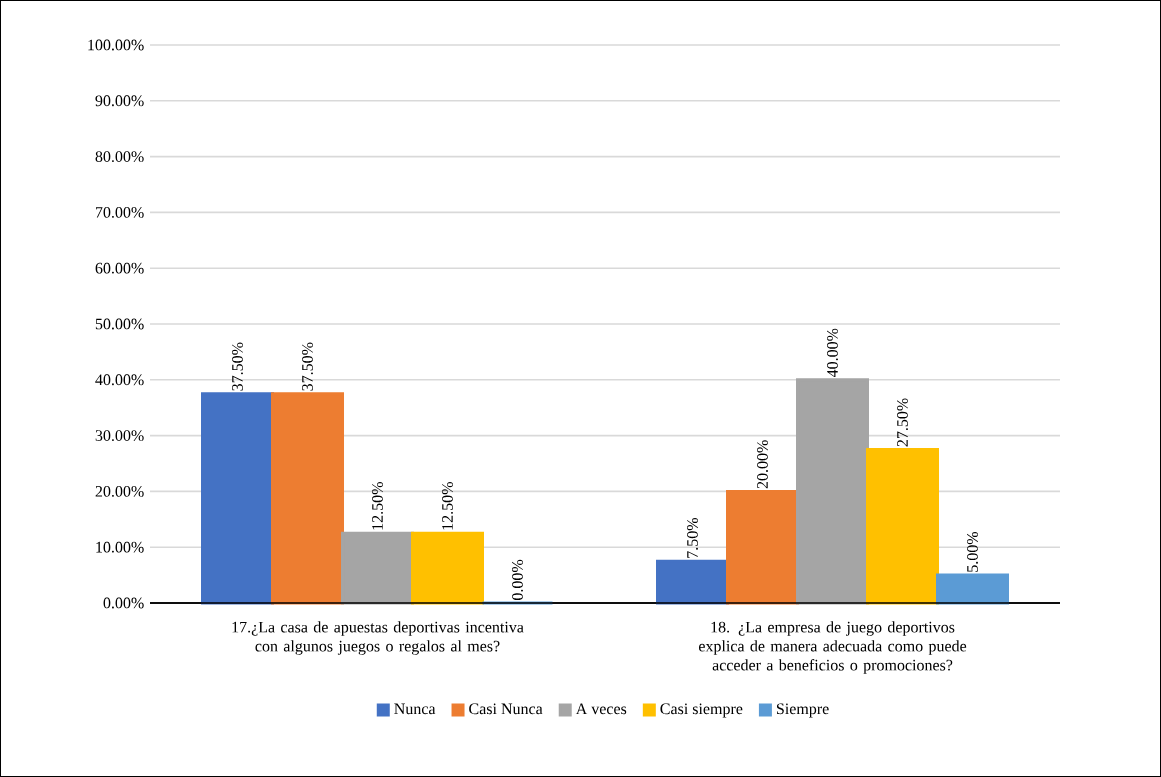 The width and height of the screenshot is (1161, 777). What do you see at coordinates (120, 212) in the screenshot?
I see `y-tick-label: 70.00%` at bounding box center [120, 212].